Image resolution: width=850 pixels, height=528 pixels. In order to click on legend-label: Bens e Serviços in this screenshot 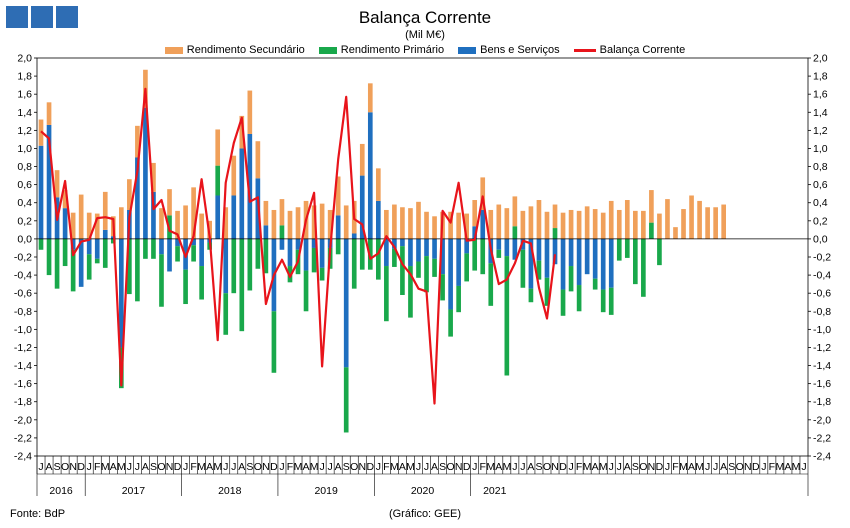, I will do `click(520, 50)`.